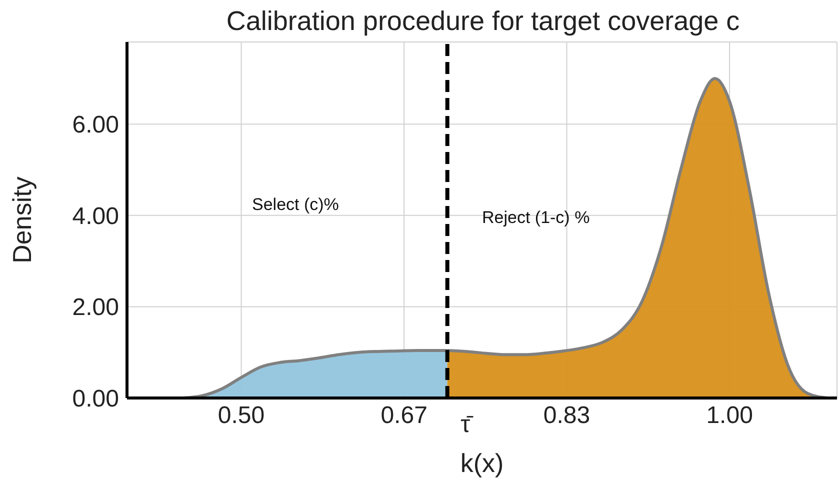 This screenshot has width=839, height=484. I want to click on y-tick-label: 2.00, so click(95, 308).